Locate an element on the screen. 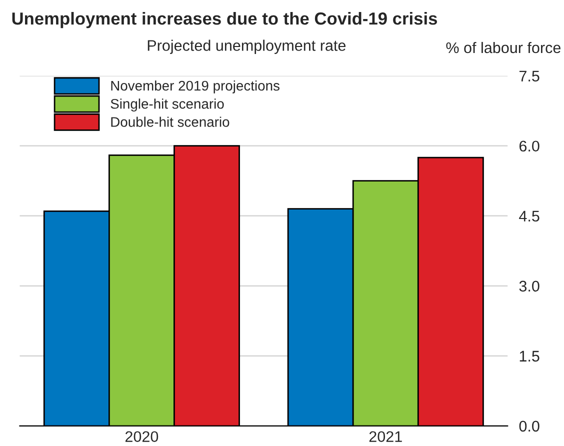 This screenshot has height=446, width=564. x-tick-label: 2020 is located at coordinates (141, 436).